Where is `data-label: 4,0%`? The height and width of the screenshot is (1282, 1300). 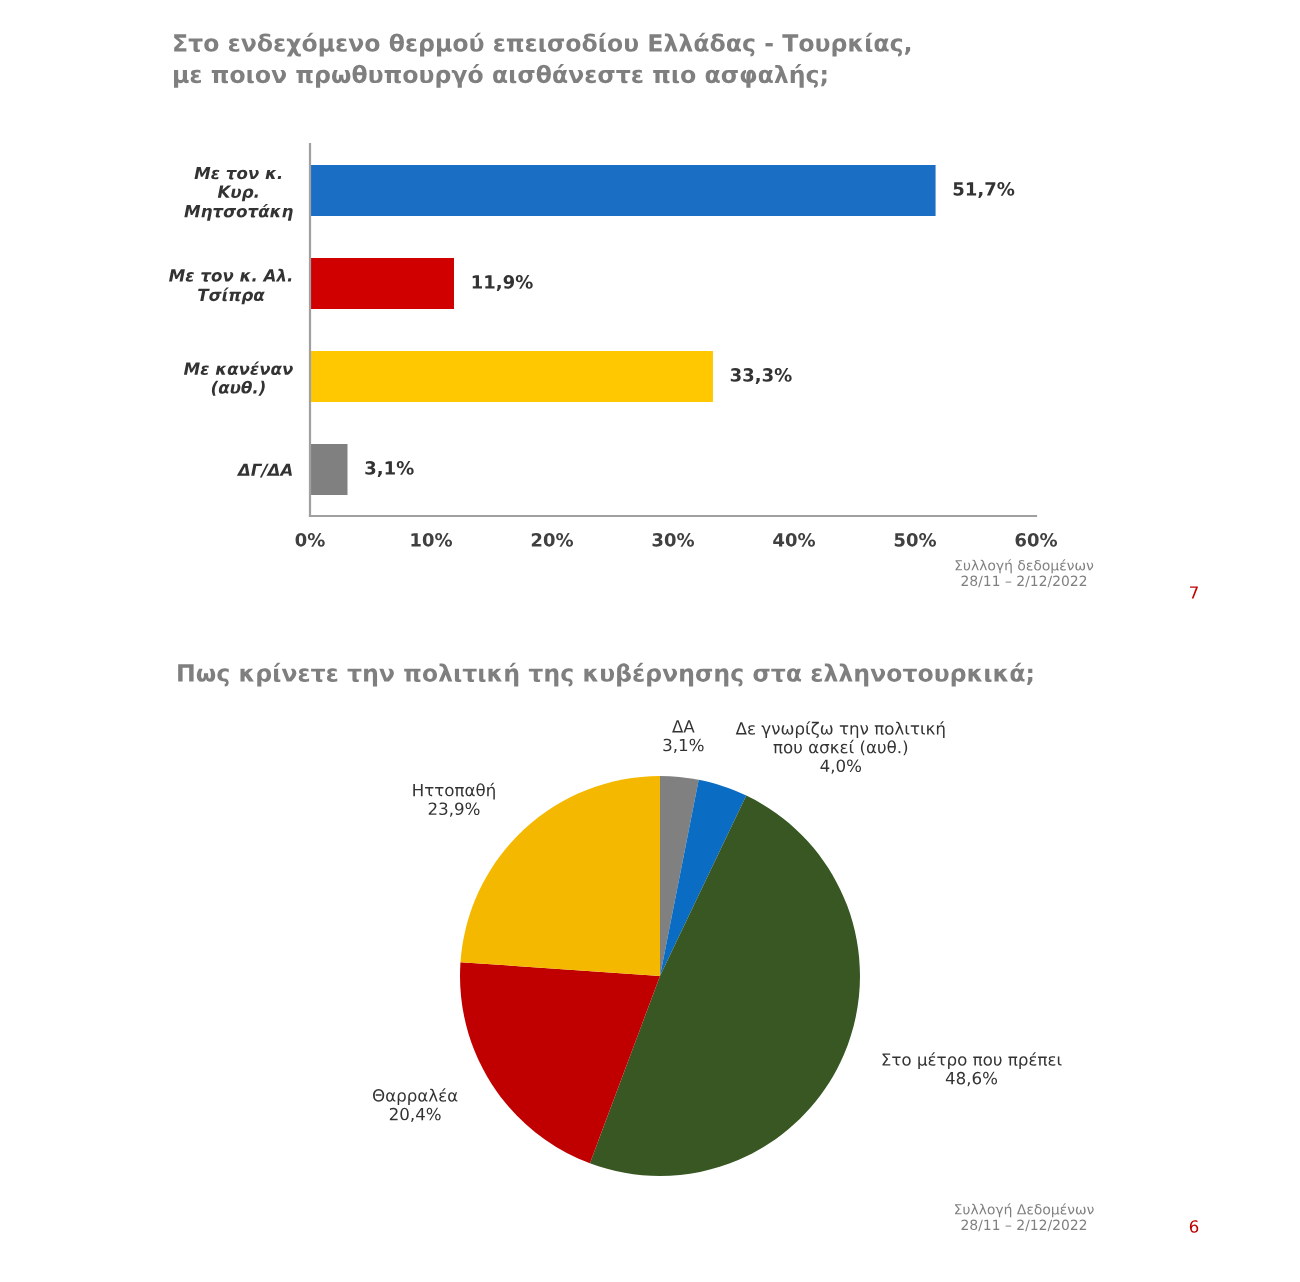 data-label: 4,0% is located at coordinates (841, 766).